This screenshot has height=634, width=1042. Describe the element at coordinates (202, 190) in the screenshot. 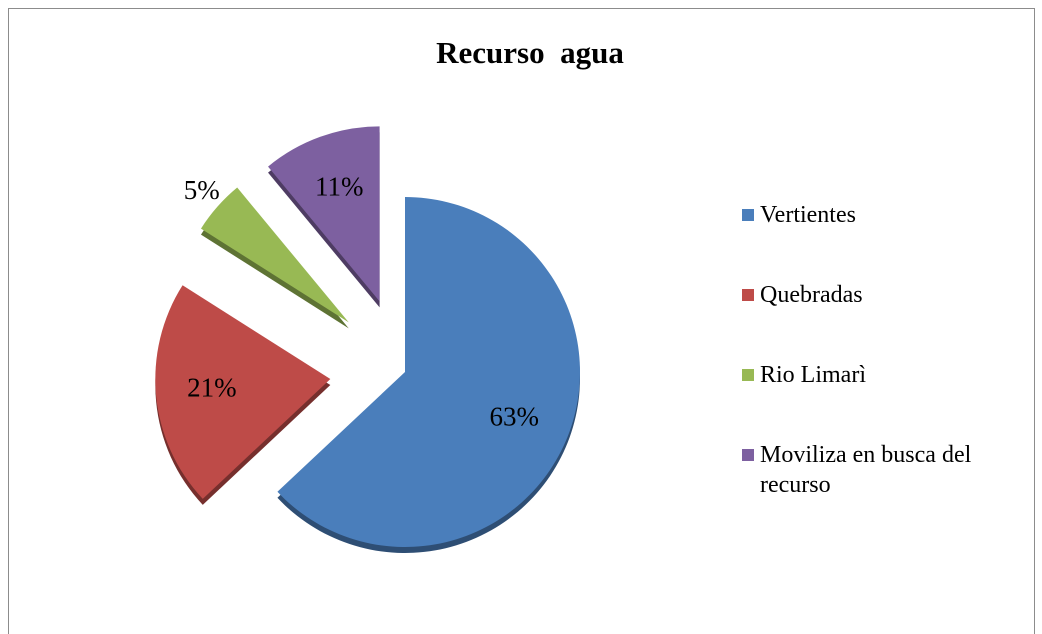

I see `data-label: 5%` at that location.